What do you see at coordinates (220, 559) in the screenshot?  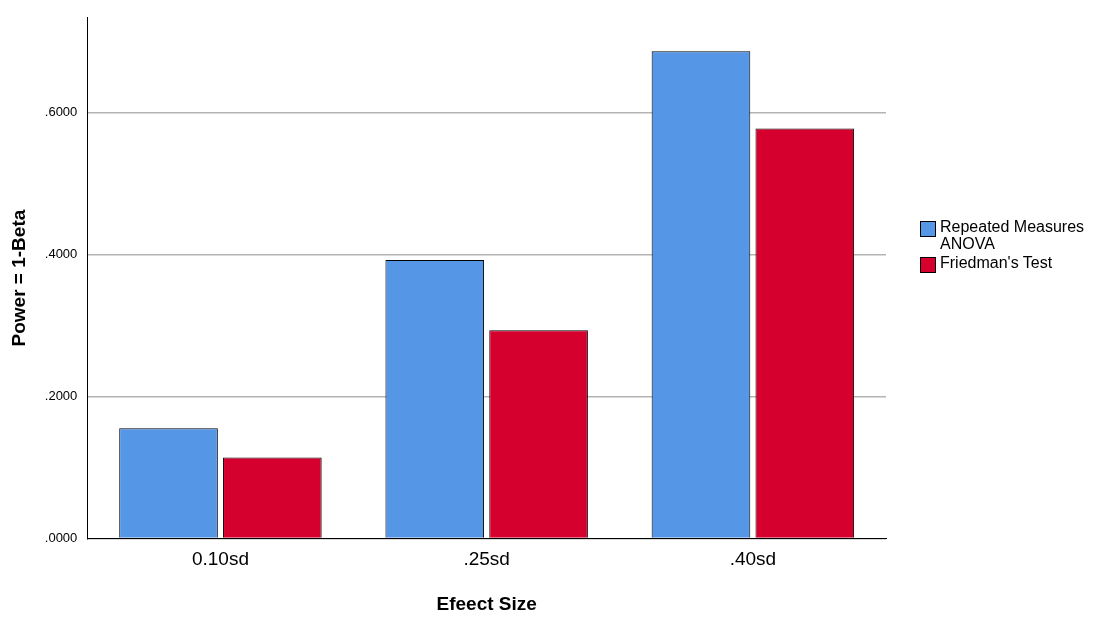 I see `x-tick-label: 0.10sd` at bounding box center [220, 559].